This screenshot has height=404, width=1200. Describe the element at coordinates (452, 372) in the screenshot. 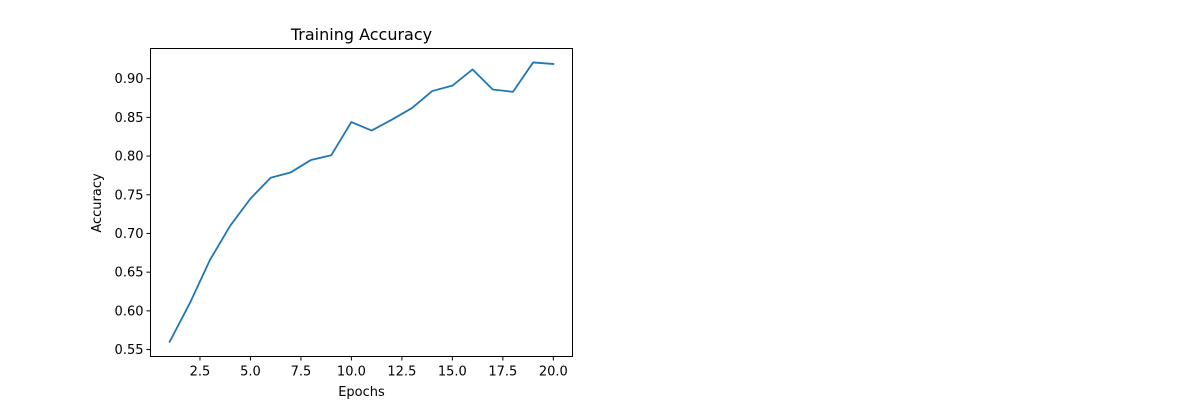

I see `x-tick-label: 15.0` at that location.